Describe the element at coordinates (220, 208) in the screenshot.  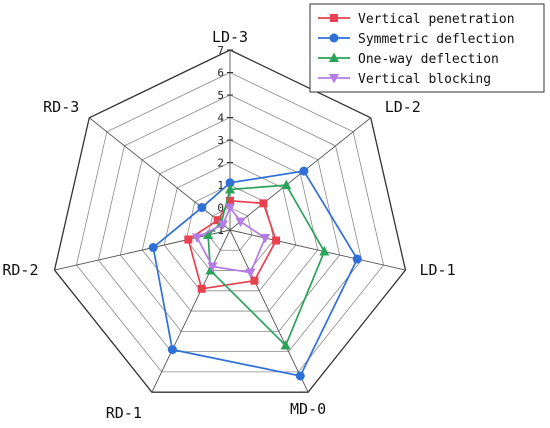
I see `radial-tick-label: 0` at that location.